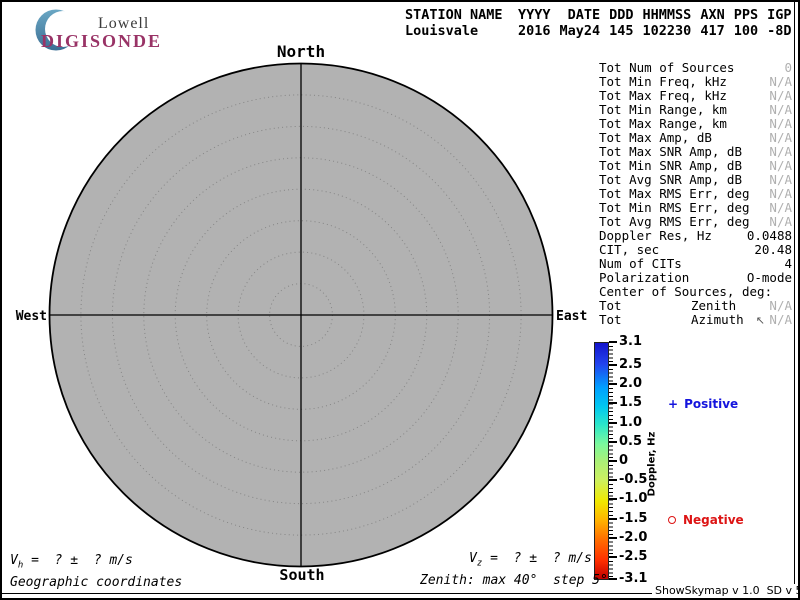  What do you see at coordinates (706, 520) in the screenshot?
I see `legend-negative: Negative` at bounding box center [706, 520].